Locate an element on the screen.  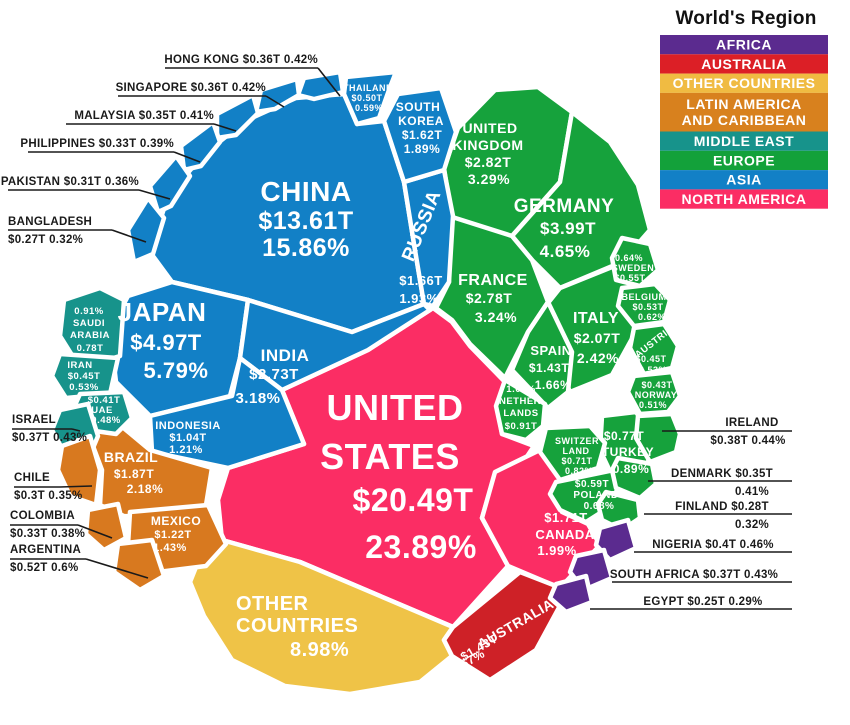
callout-text-argentina: ARGENTINA is located at coordinates (45, 550).